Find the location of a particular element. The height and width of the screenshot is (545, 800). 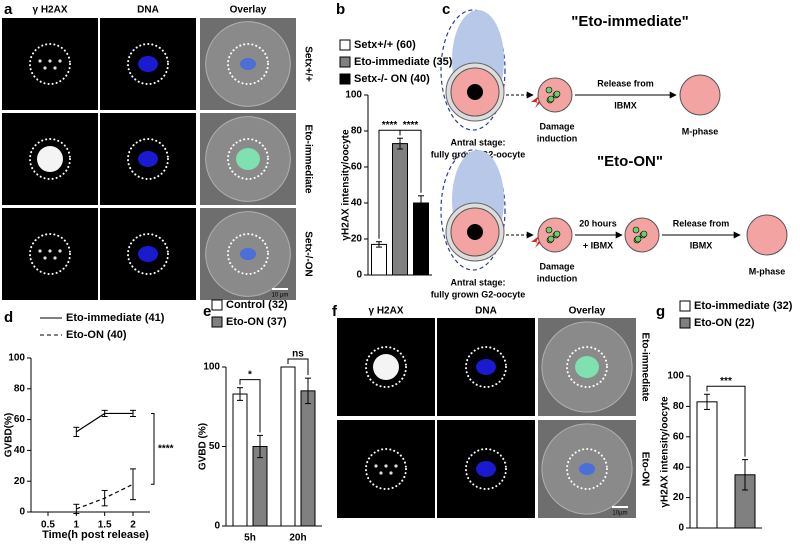

x-tick-label: 20h is located at coordinates (297, 538).